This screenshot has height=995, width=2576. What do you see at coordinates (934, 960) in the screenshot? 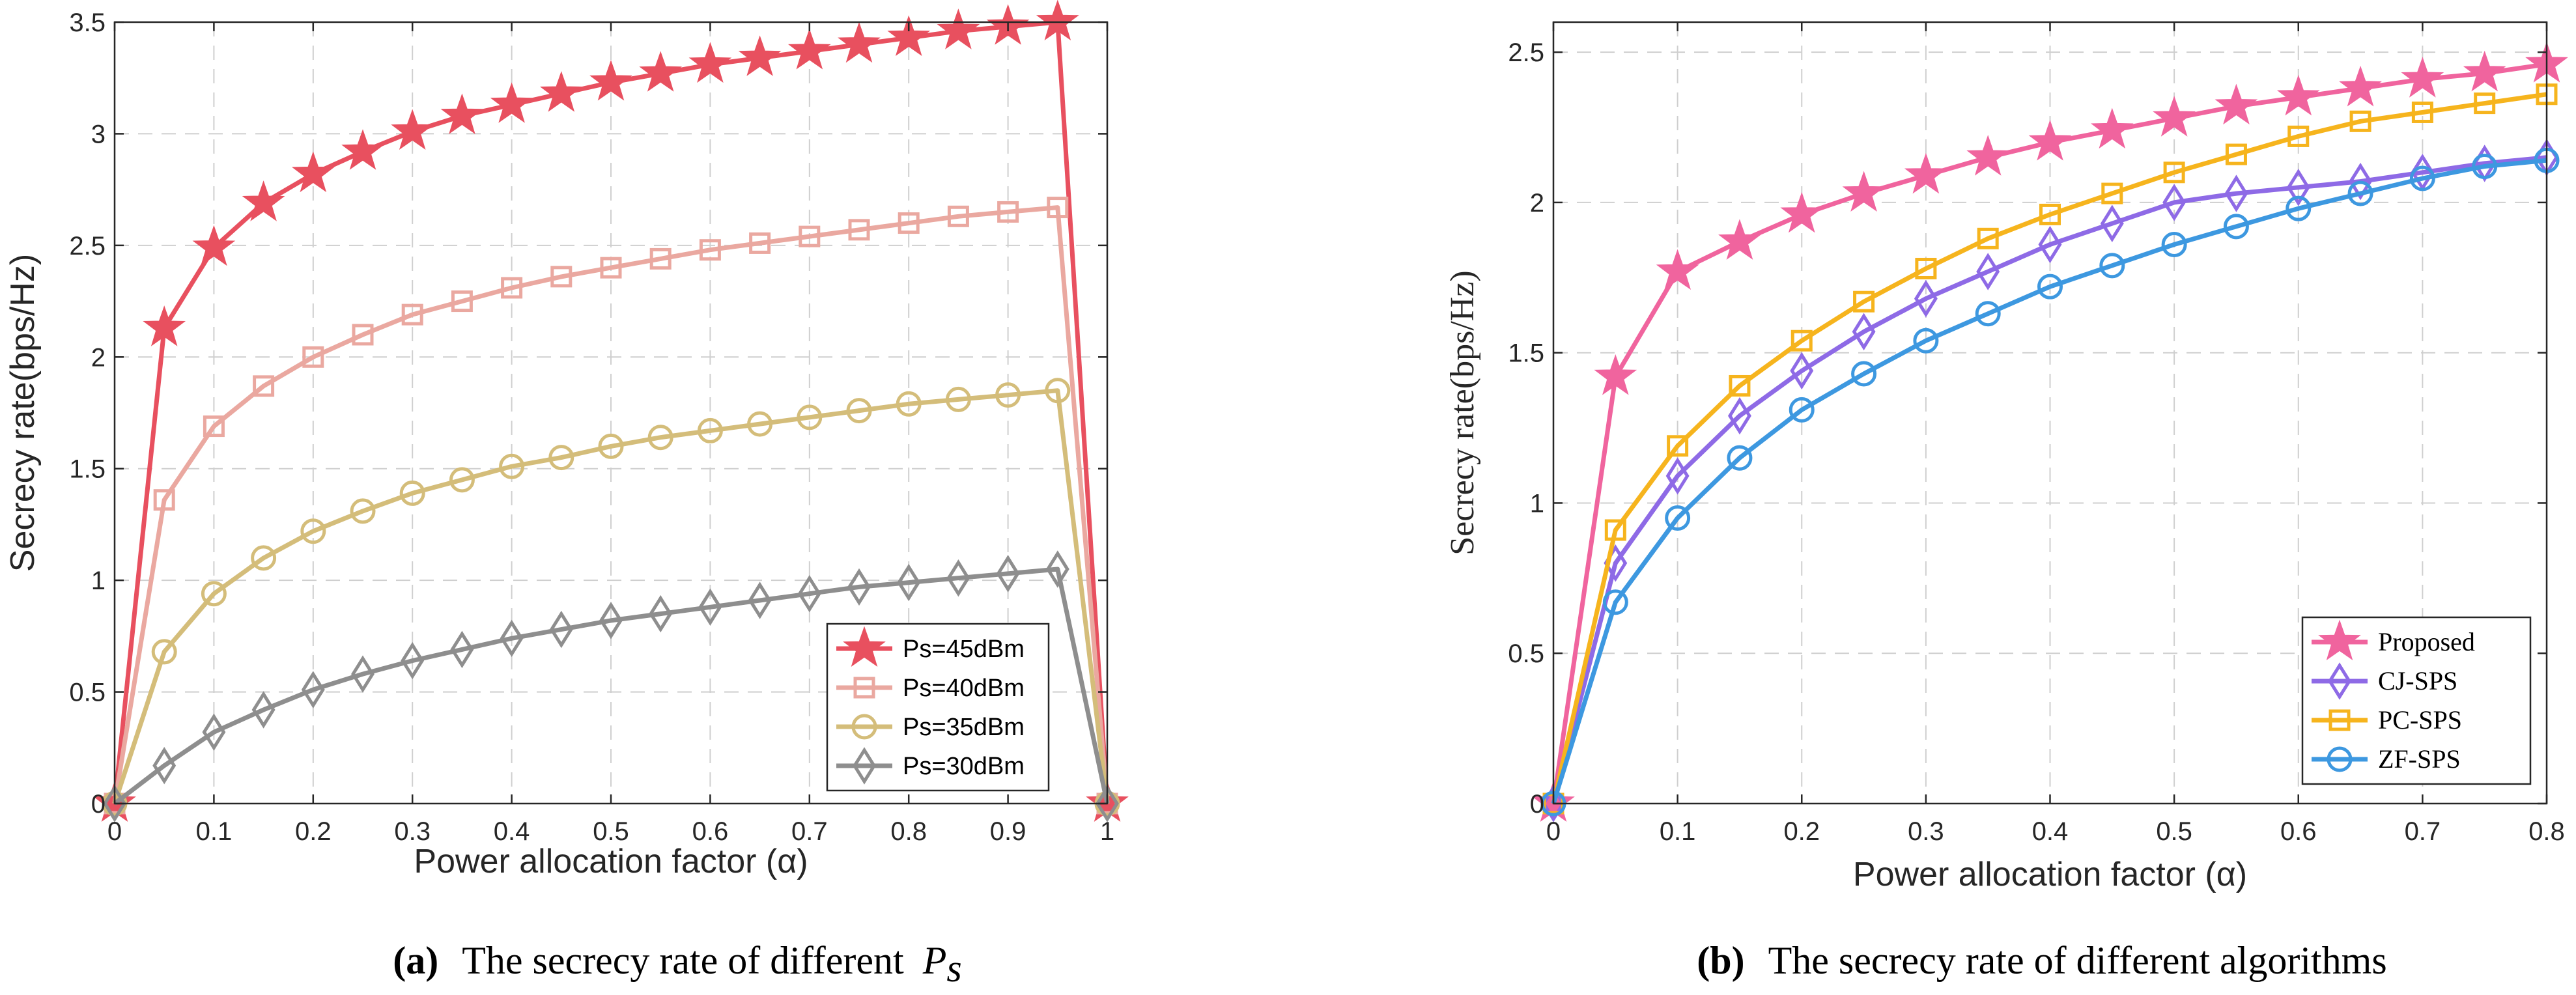
I see `caption-a-math: P` at bounding box center [934, 960].